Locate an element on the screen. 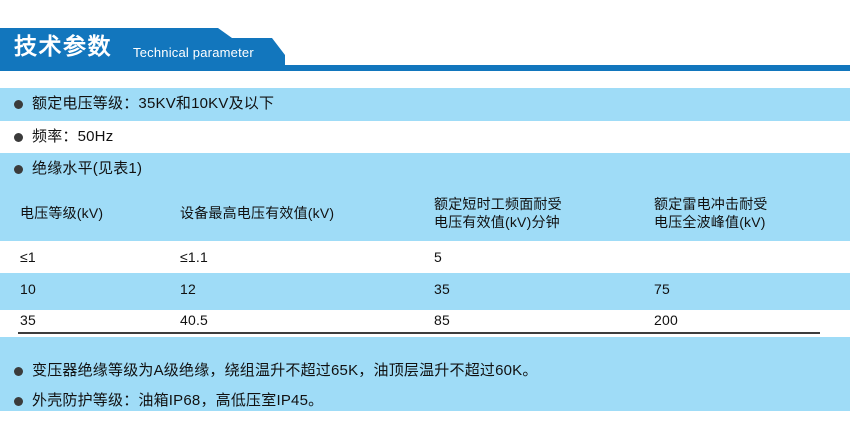  page-subtitle: Technical parameter is located at coordinates (193, 52).